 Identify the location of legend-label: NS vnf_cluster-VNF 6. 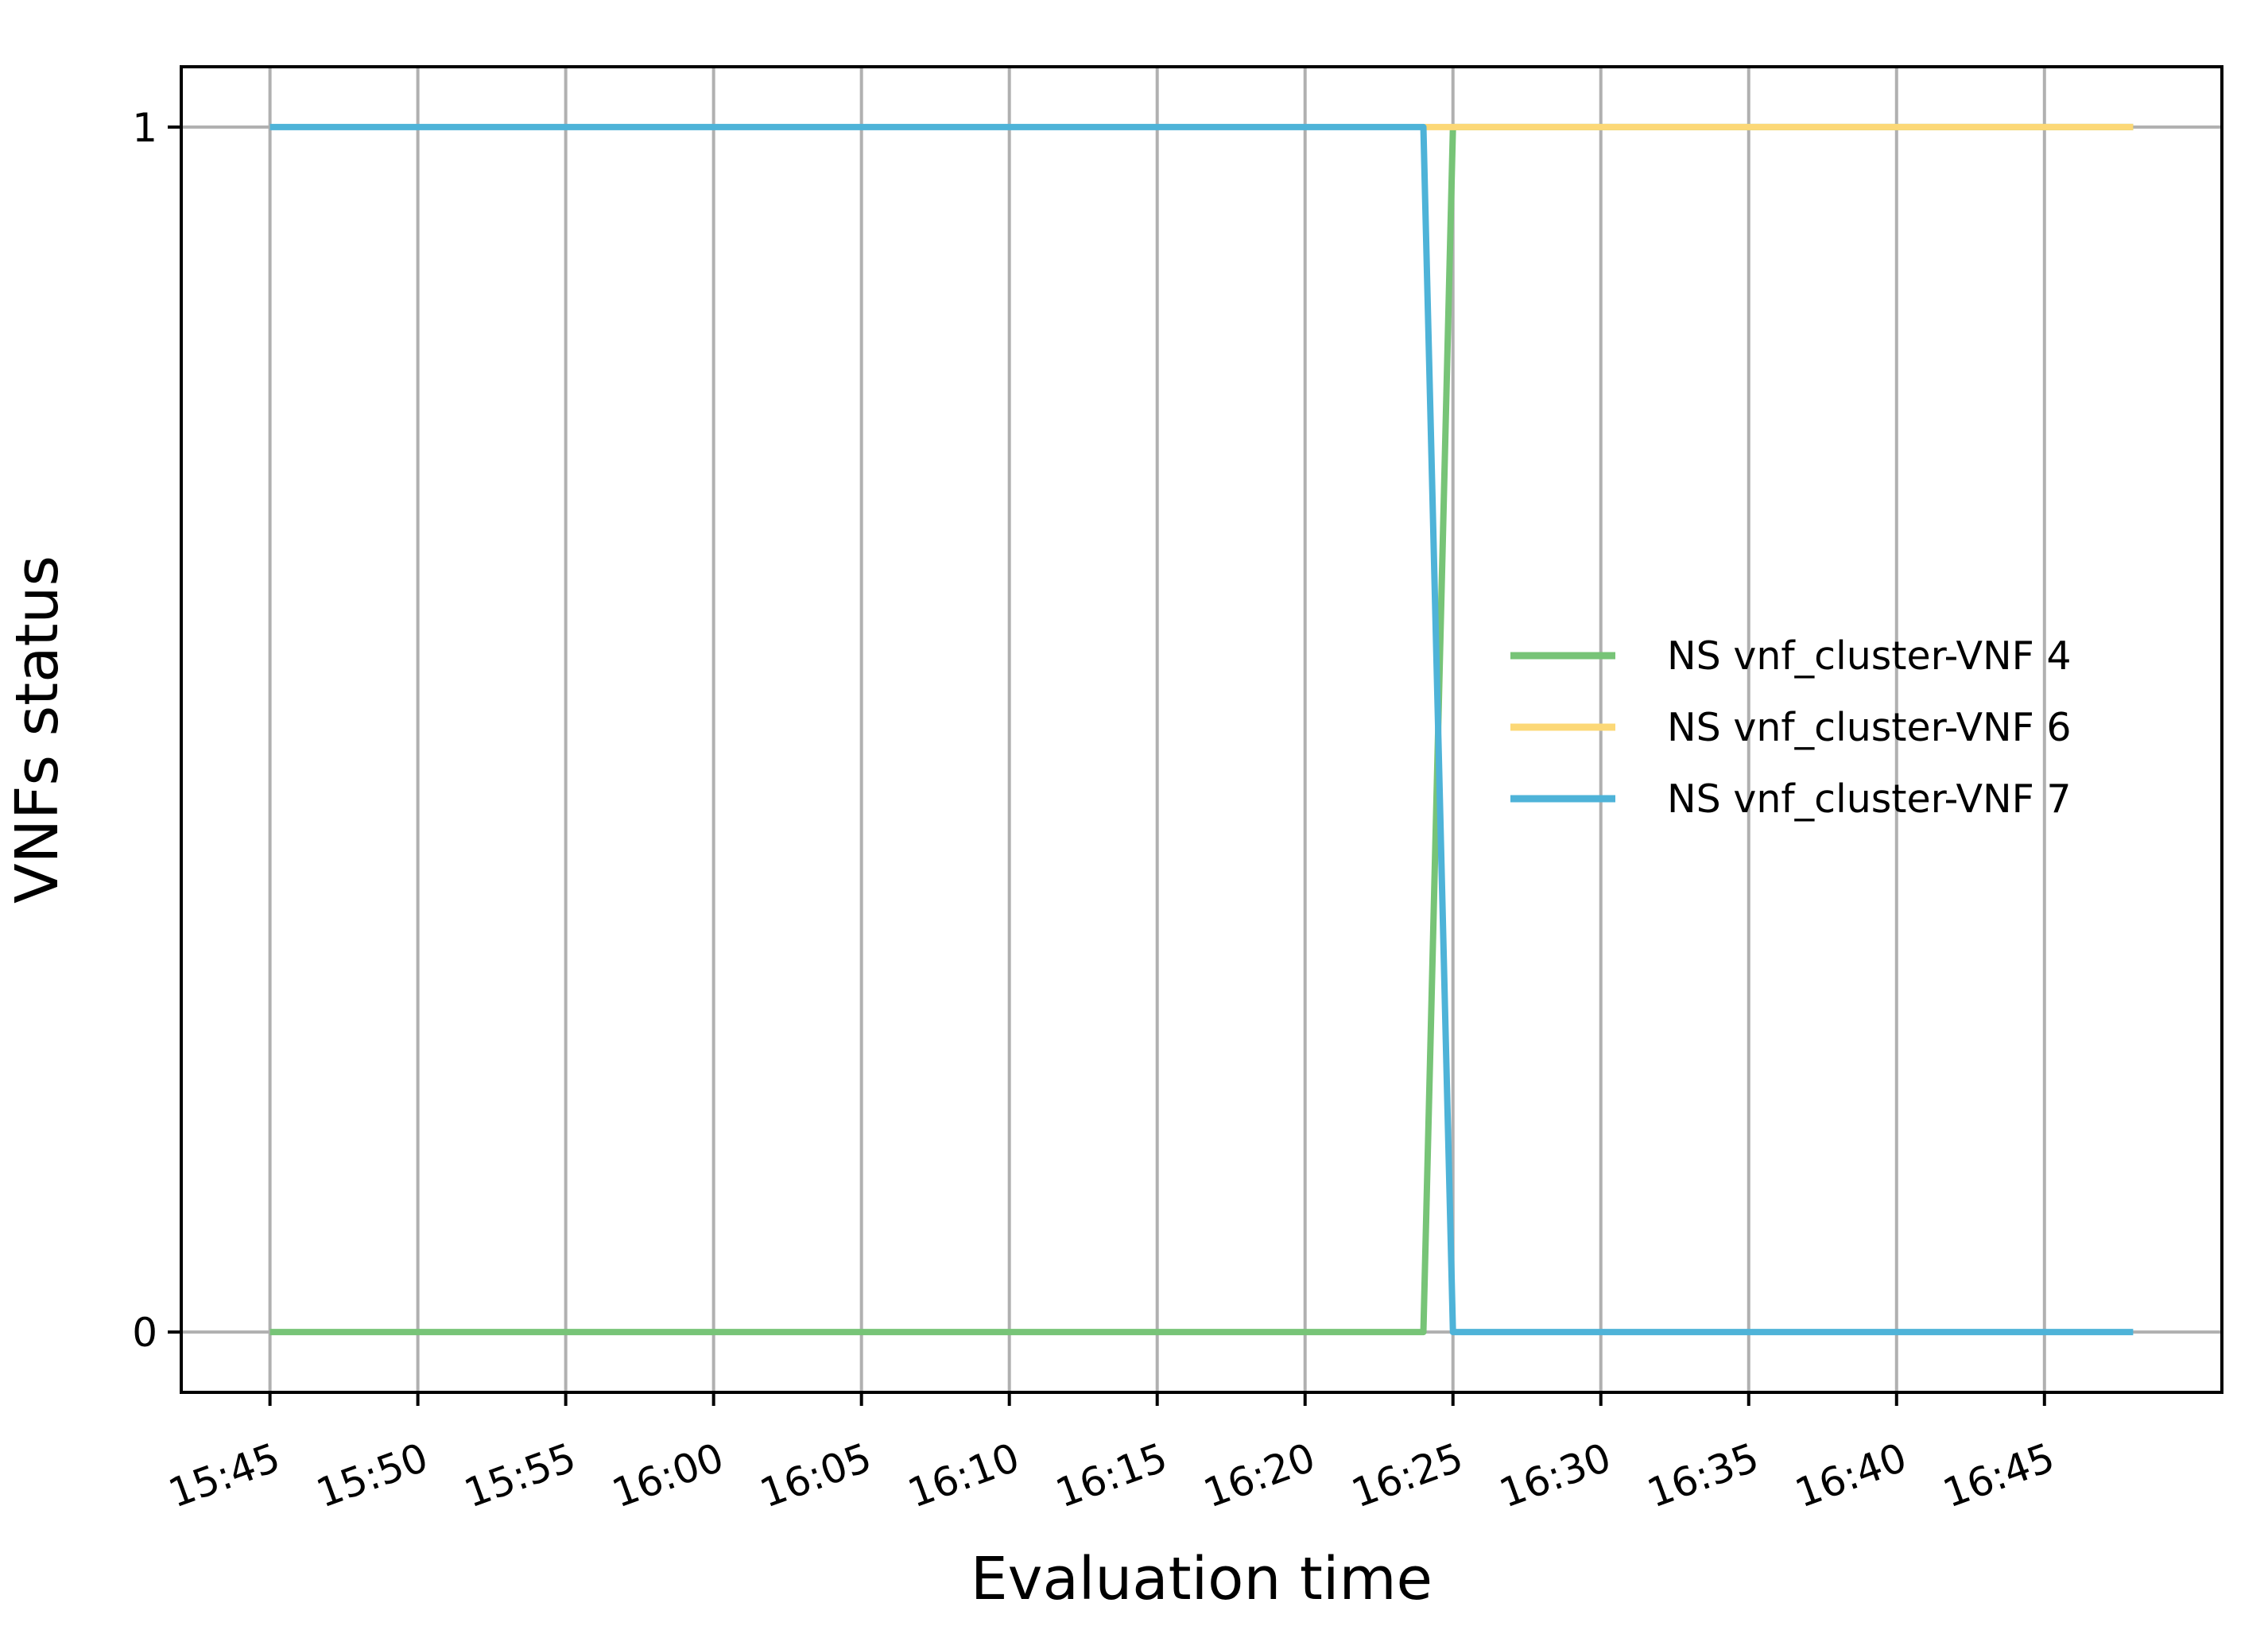
(1870, 727).